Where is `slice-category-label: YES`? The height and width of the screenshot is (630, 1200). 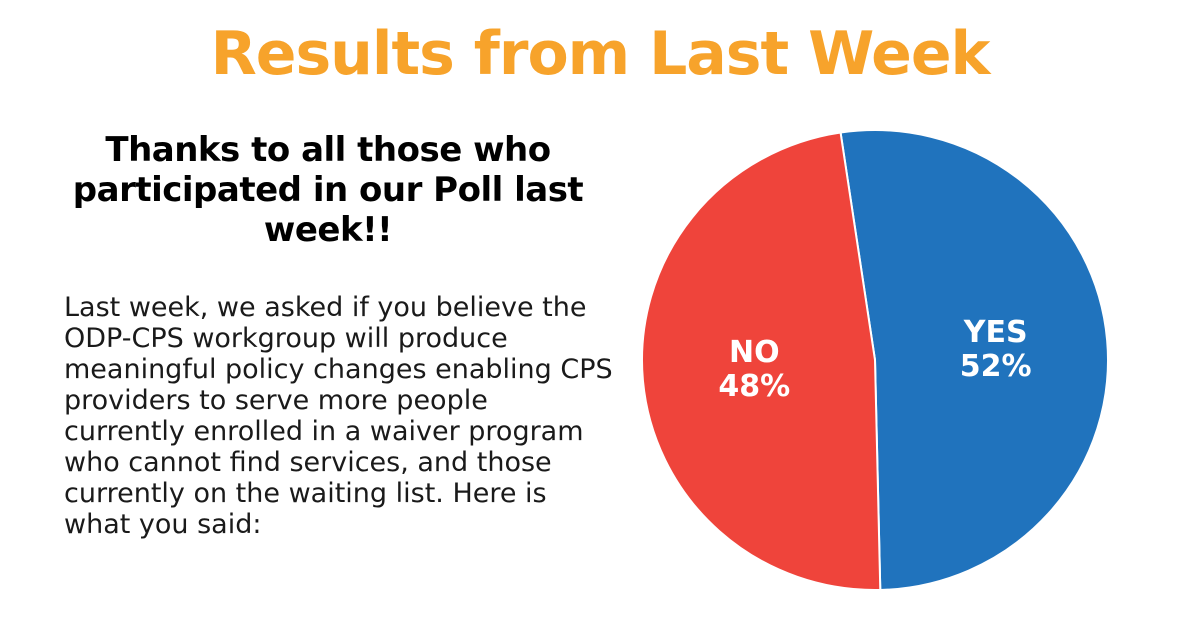
slice-category-label: YES is located at coordinates (995, 332).